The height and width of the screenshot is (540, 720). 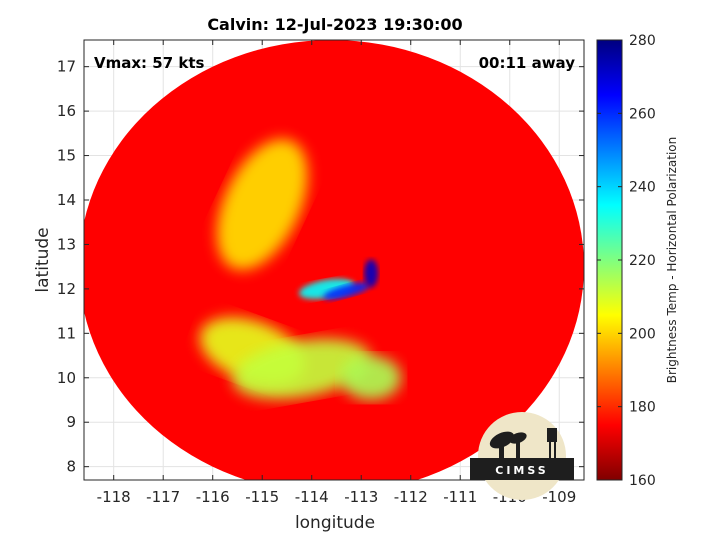 What do you see at coordinates (149, 63) in the screenshot?
I see `vmax-annotation: Vmax: 57 kts` at bounding box center [149, 63].